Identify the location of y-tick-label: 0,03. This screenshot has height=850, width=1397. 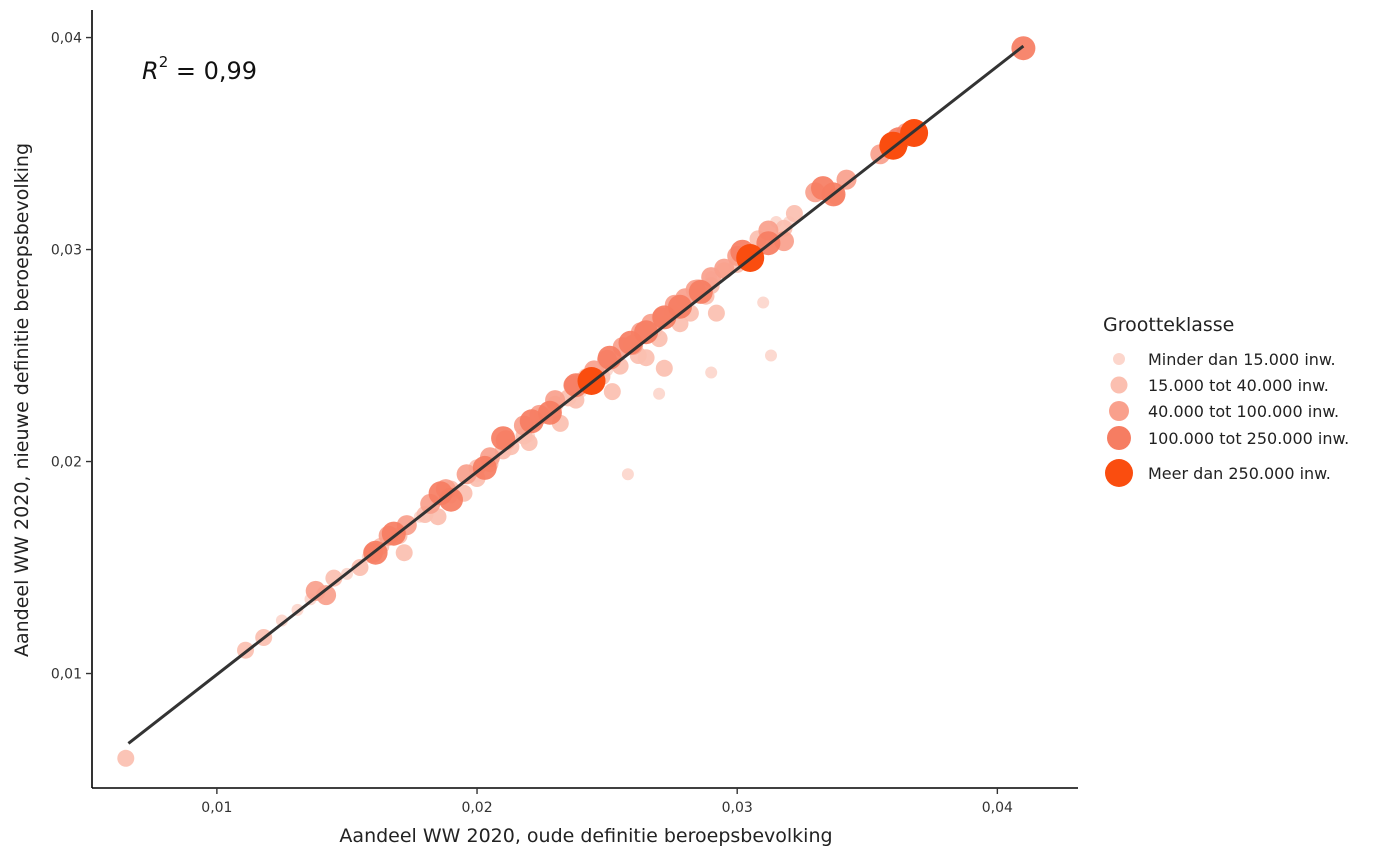
(66, 251).